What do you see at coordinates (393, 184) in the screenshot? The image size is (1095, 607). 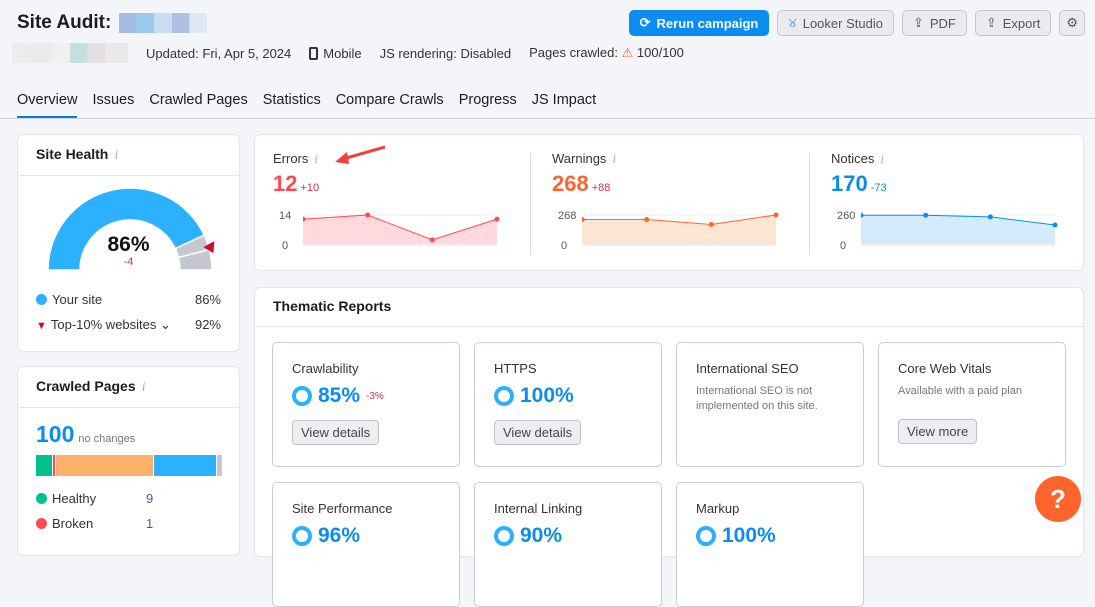 I see `metric-value: 12 +10` at bounding box center [393, 184].